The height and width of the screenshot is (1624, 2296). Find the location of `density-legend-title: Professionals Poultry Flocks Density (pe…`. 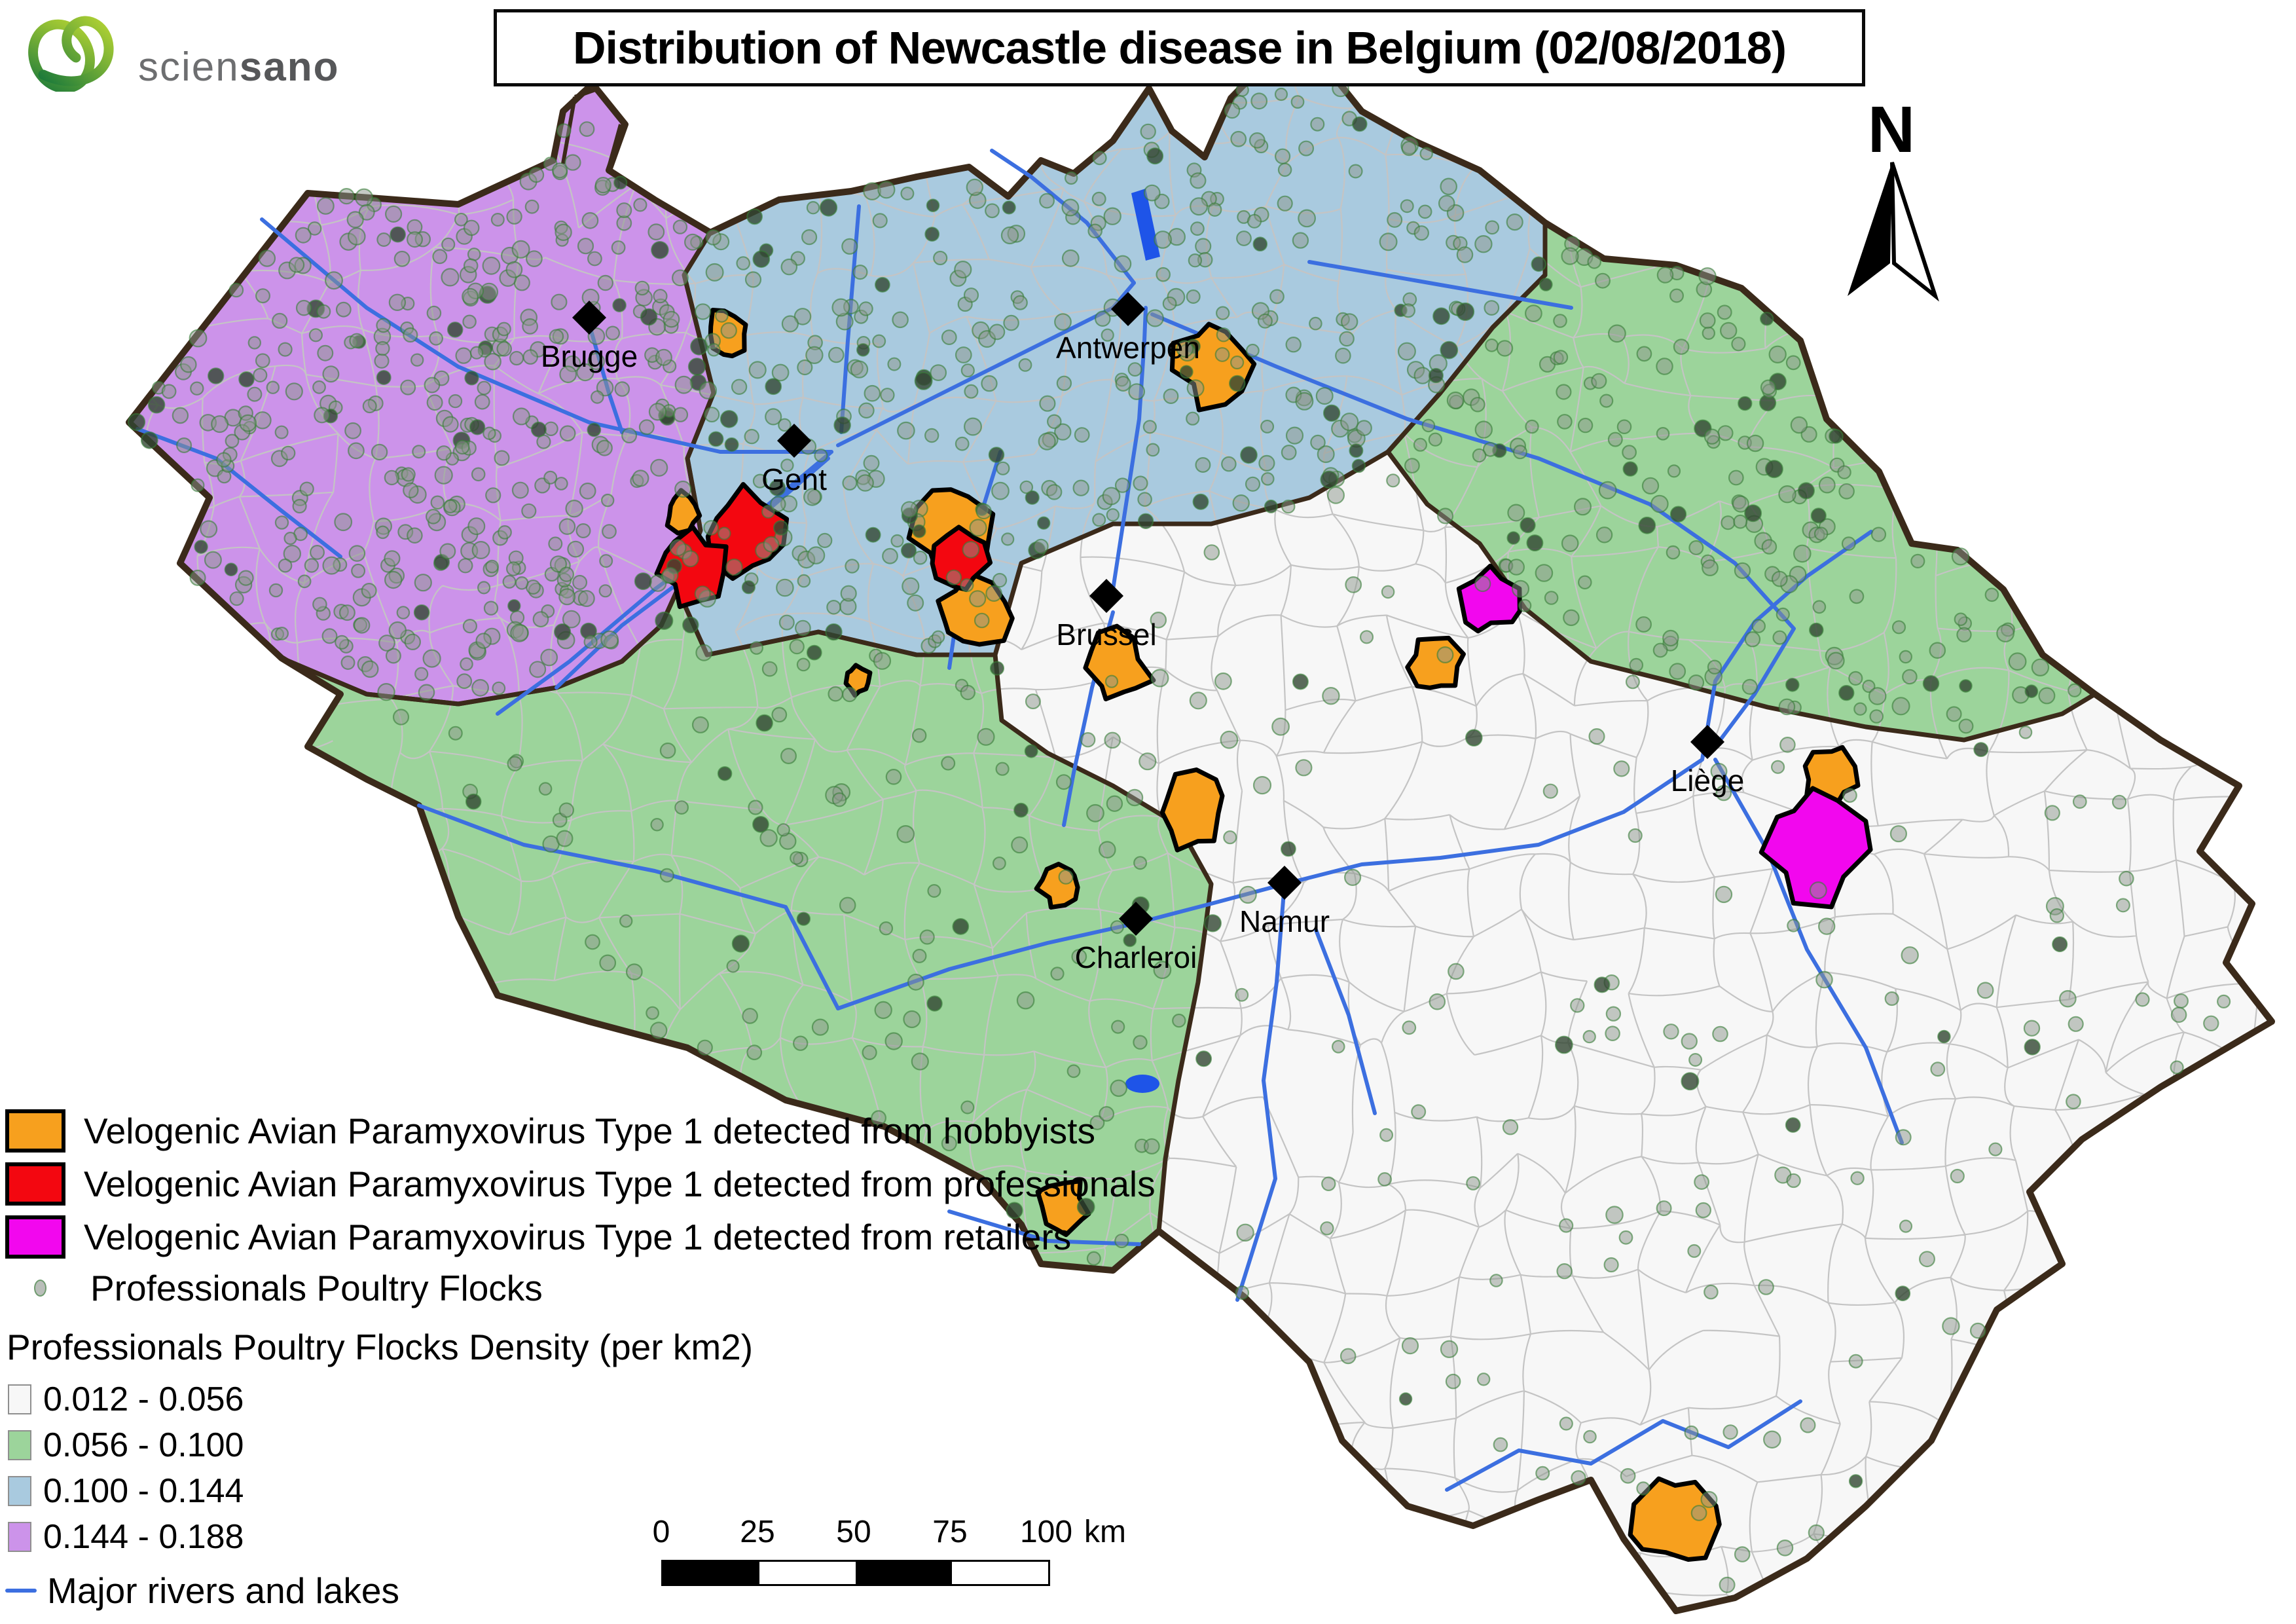

density-legend-title: Professionals Poultry Flocks Density (pe… is located at coordinates (380, 1347).